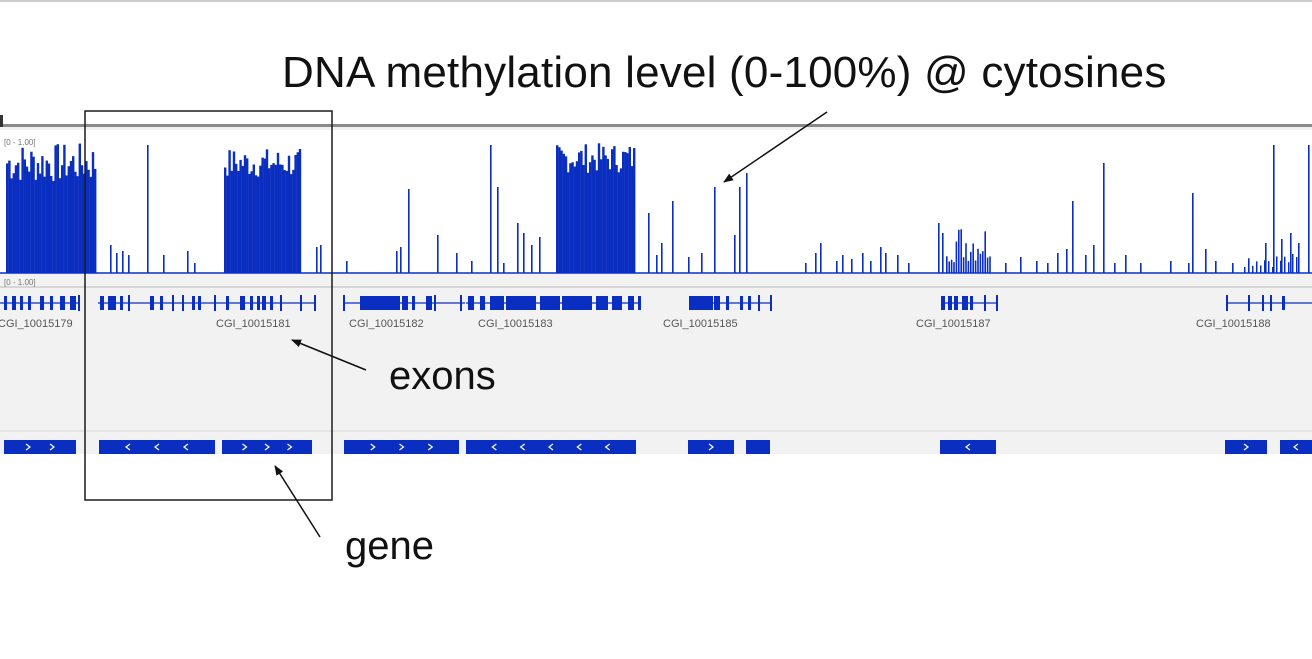 The width and height of the screenshot is (1312, 659). Describe the element at coordinates (1233, 324) in the screenshot. I see `feature-label: CGI_10015188` at that location.